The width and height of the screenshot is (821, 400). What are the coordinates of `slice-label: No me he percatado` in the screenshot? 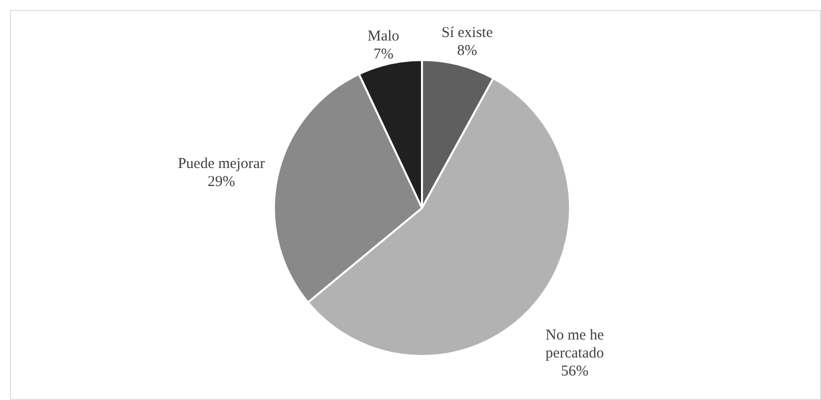 It's located at (575, 344).